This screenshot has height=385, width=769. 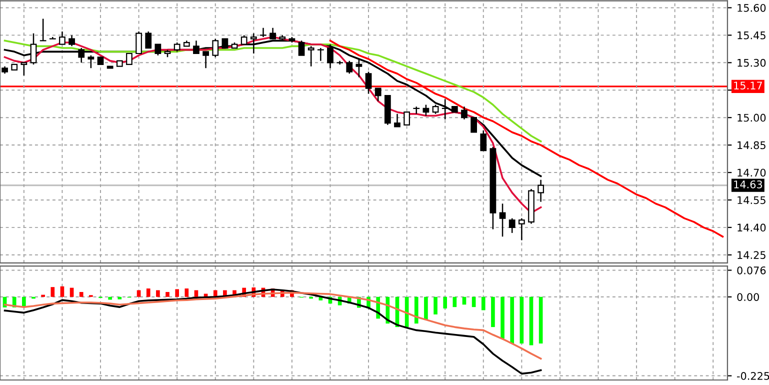 What do you see at coordinates (752, 255) in the screenshot?
I see `y-tick-label: 14.25` at bounding box center [752, 255].